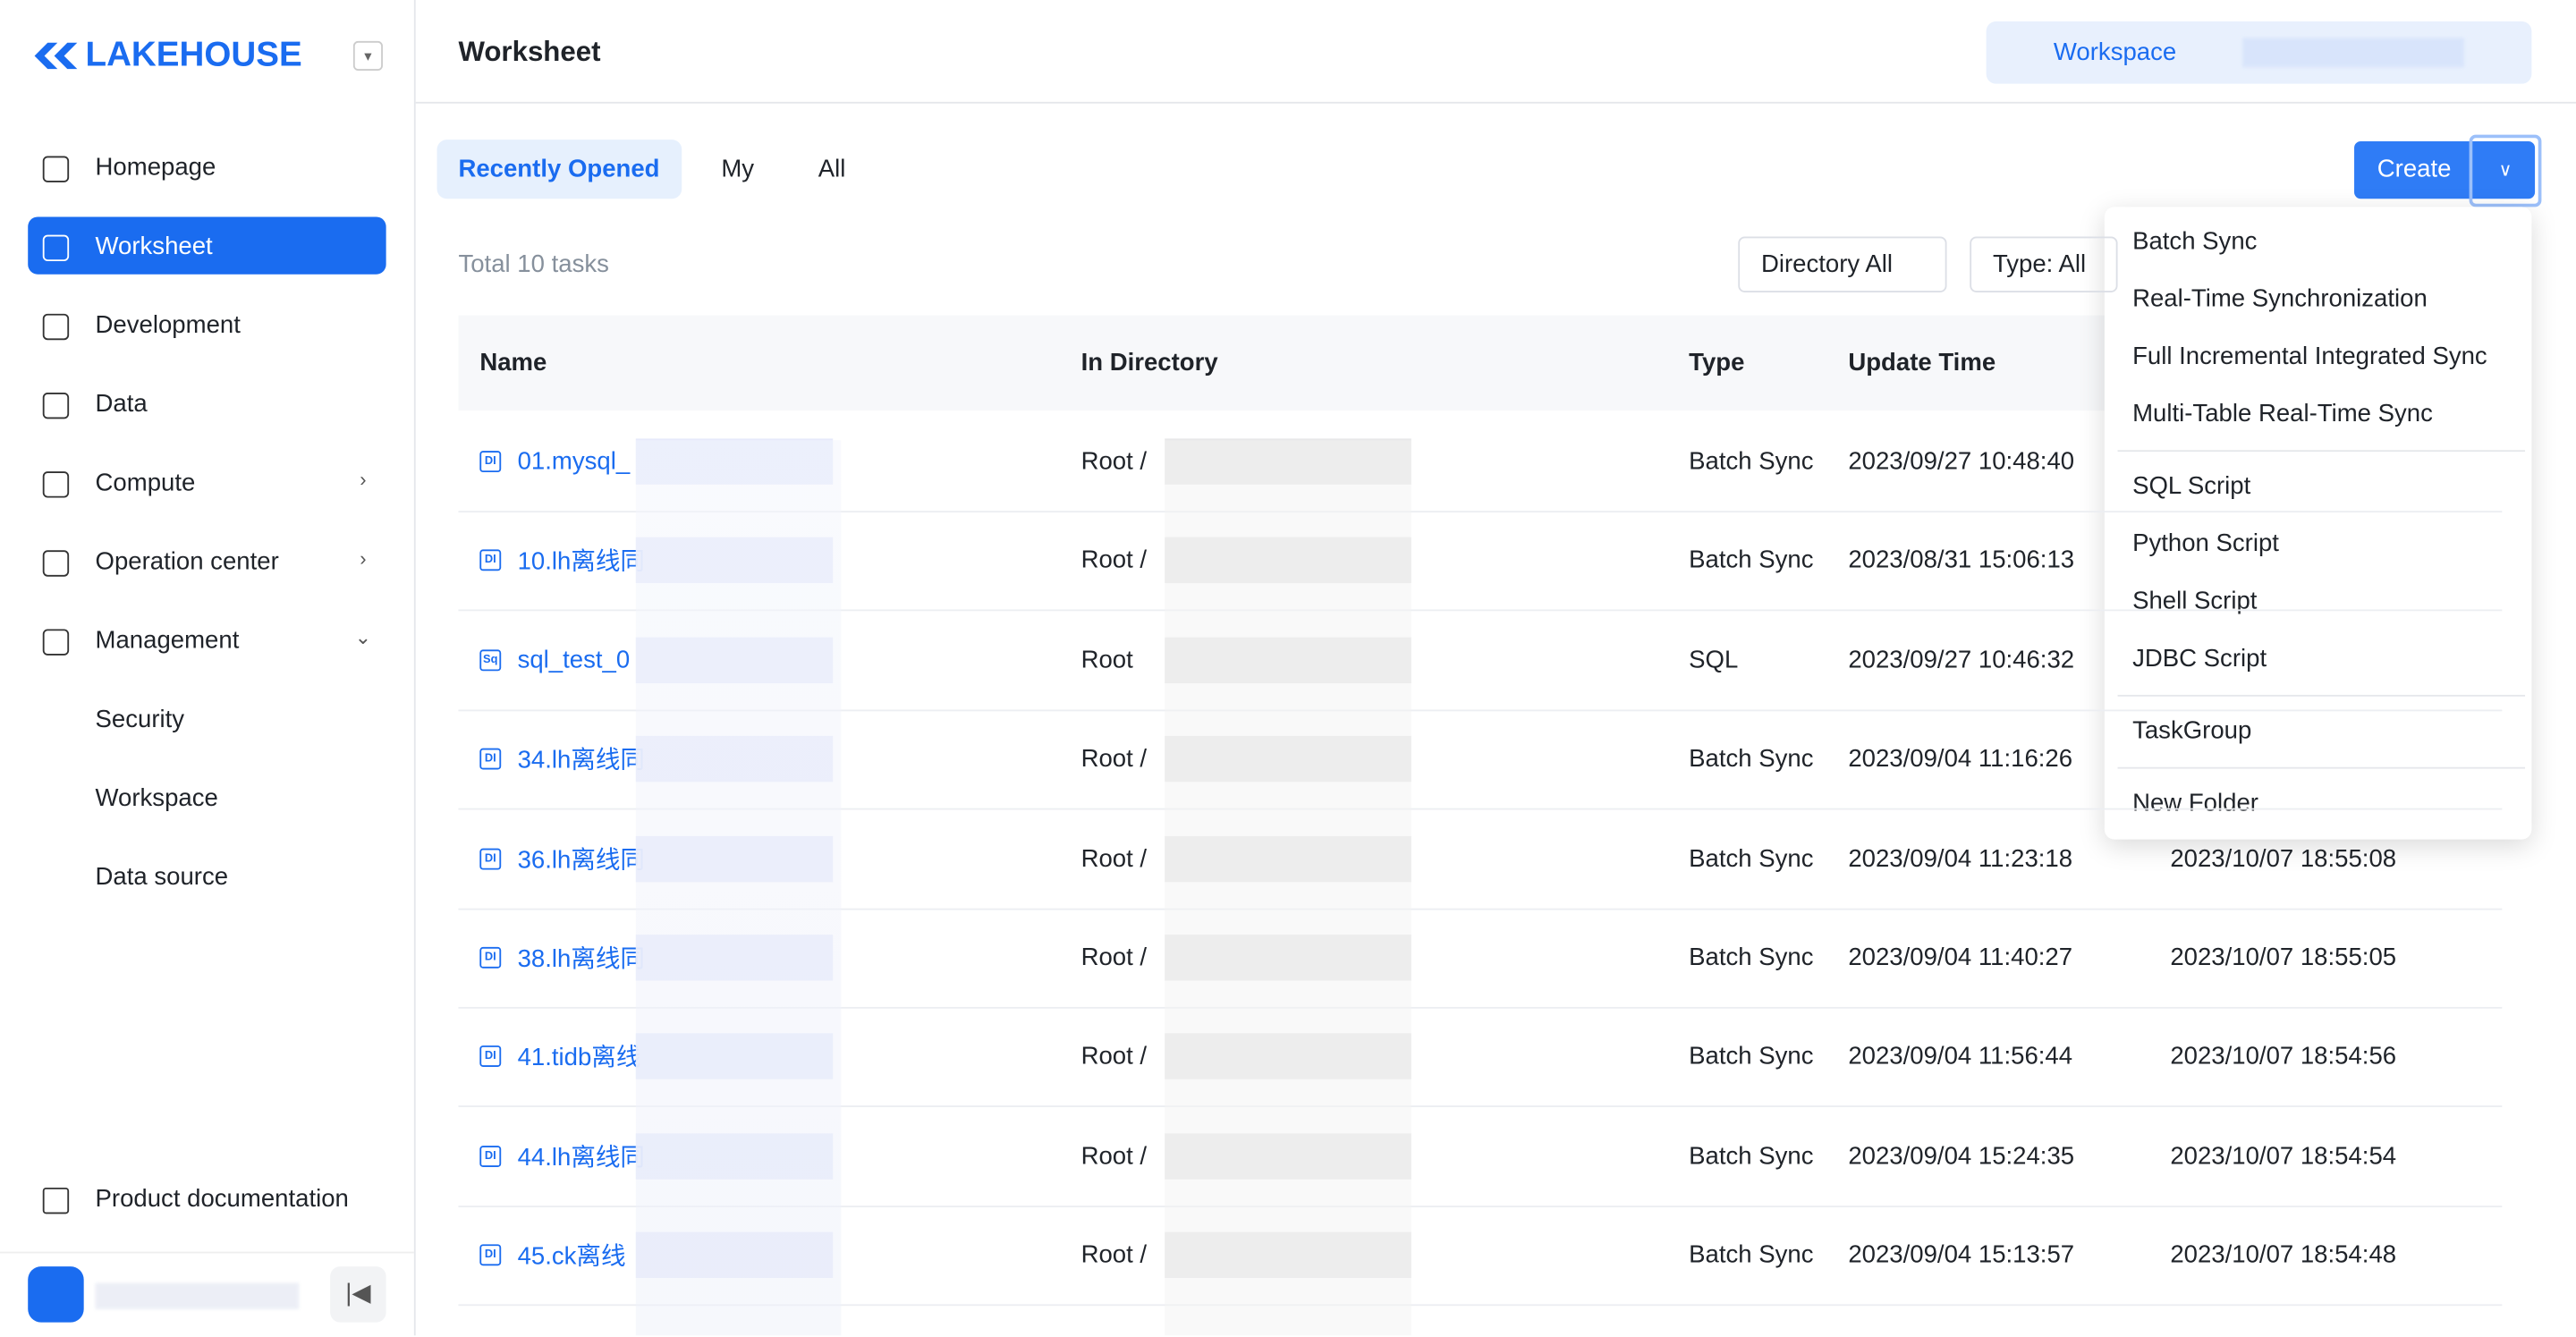 The height and width of the screenshot is (1337, 2576). What do you see at coordinates (581, 562) in the screenshot?
I see `task-link: 10.lh离线同` at bounding box center [581, 562].